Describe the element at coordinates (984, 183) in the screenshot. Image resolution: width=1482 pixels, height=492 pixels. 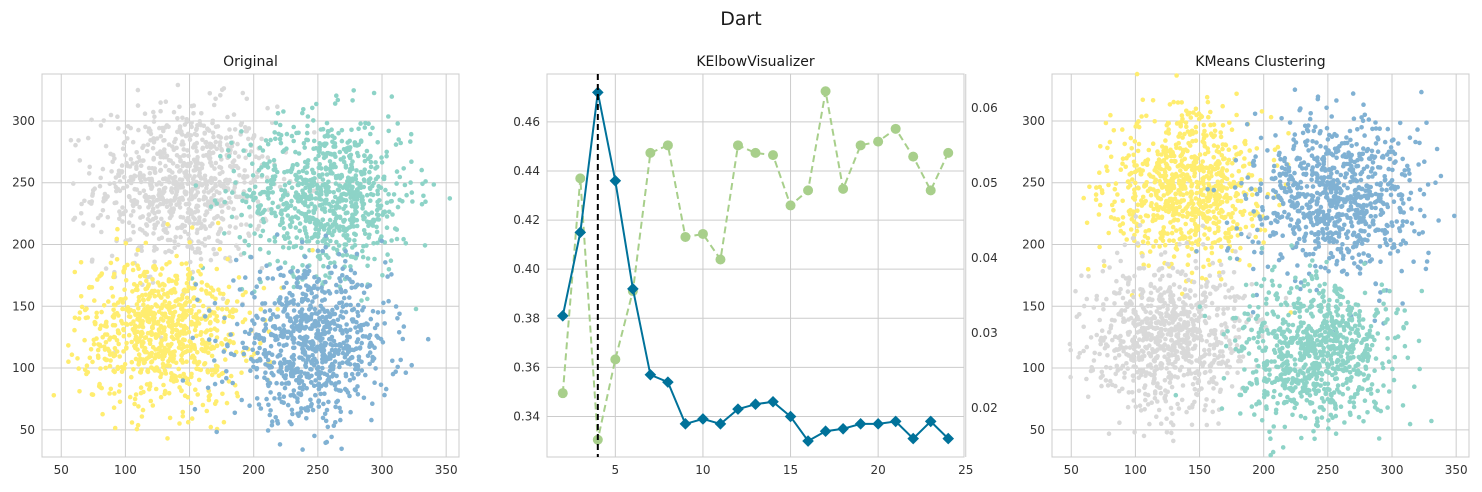
I see `y2-tick-label: 0.05` at that location.